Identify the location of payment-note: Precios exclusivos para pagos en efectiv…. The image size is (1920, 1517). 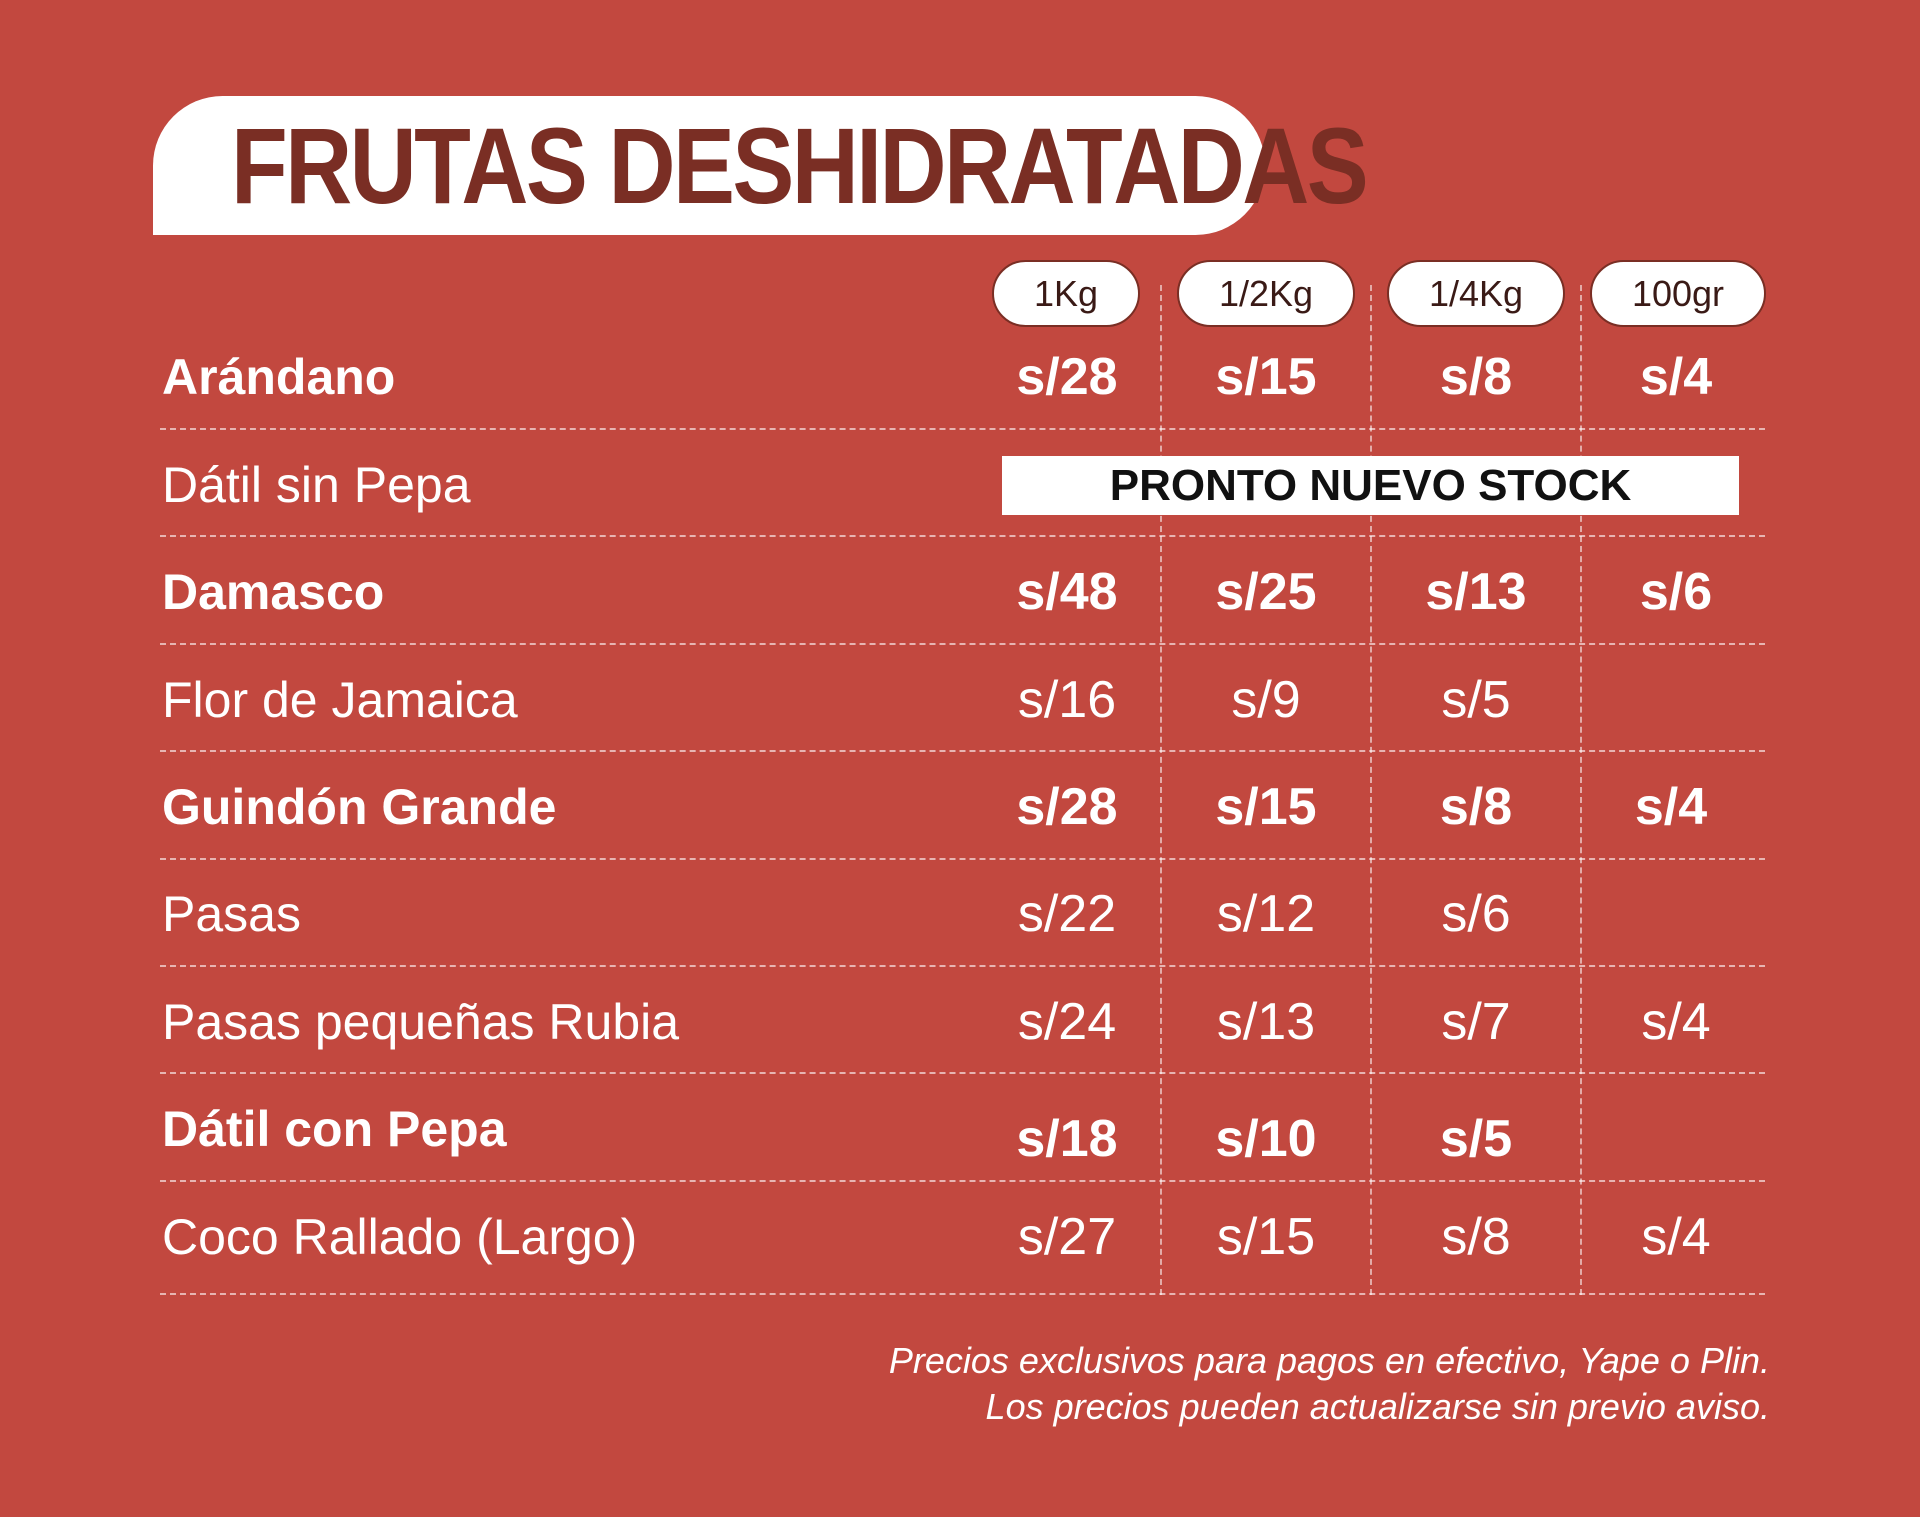
(1329, 1360).